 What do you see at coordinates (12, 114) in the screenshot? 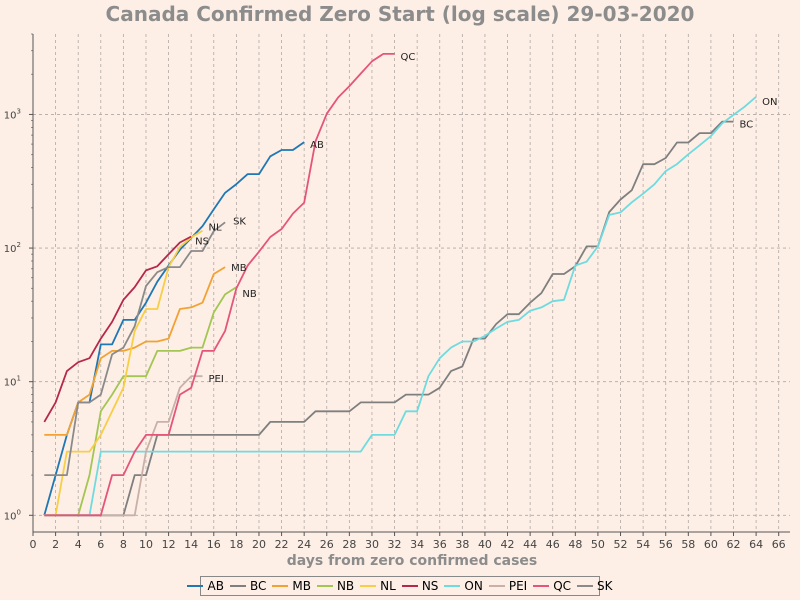
I see `y-tick-label: 10³` at bounding box center [12, 114].